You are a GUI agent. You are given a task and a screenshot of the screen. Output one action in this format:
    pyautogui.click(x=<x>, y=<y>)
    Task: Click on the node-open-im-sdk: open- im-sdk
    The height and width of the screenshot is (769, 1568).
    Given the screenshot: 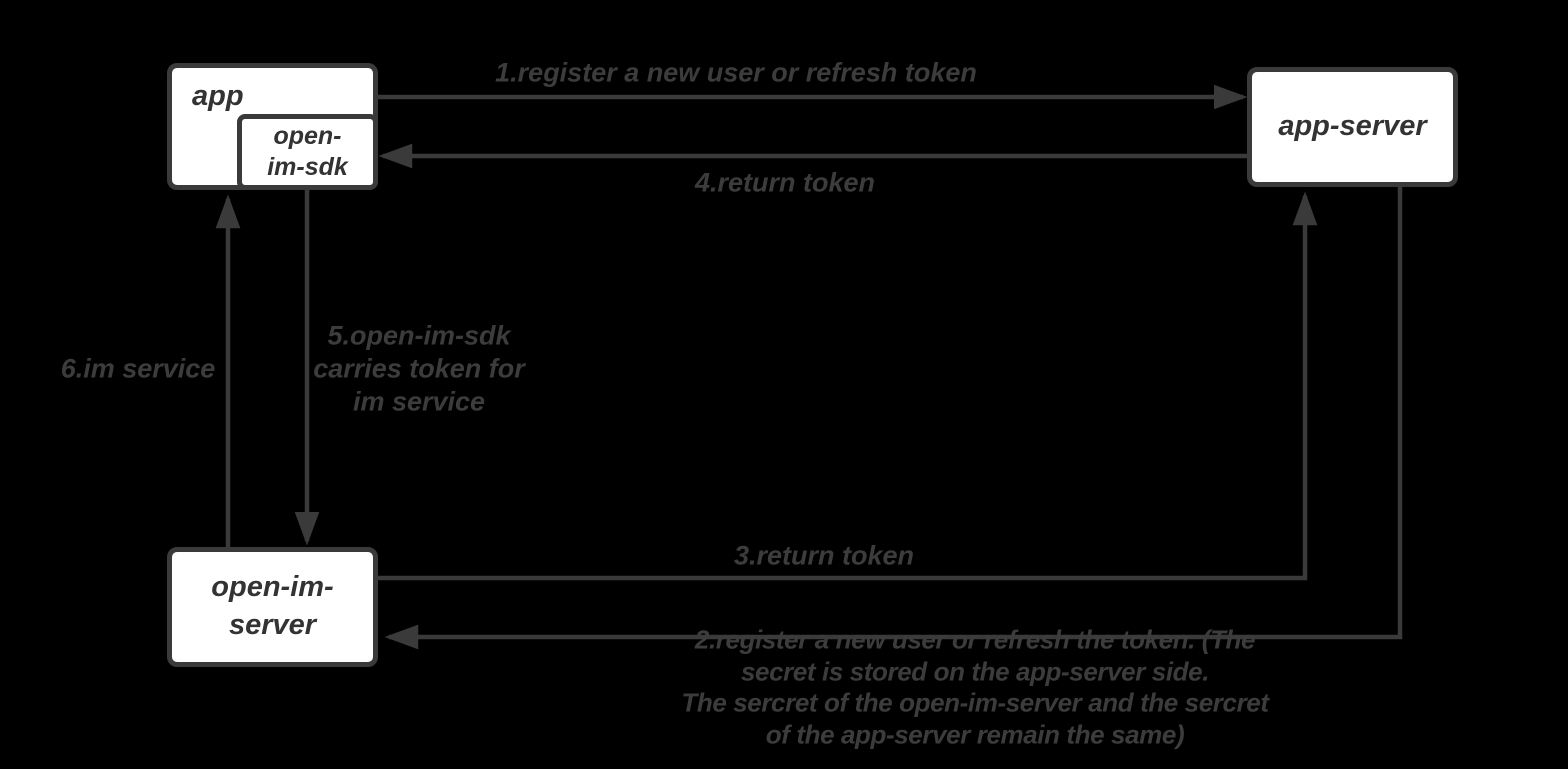 What is the action you would take?
    pyautogui.click(x=307, y=152)
    